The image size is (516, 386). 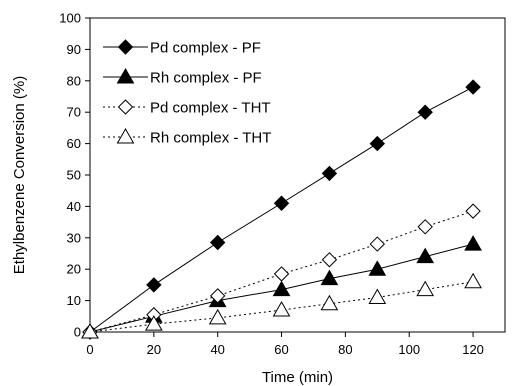 What do you see at coordinates (210, 138) in the screenshot?
I see `legend-label: Rh complex - THT` at bounding box center [210, 138].